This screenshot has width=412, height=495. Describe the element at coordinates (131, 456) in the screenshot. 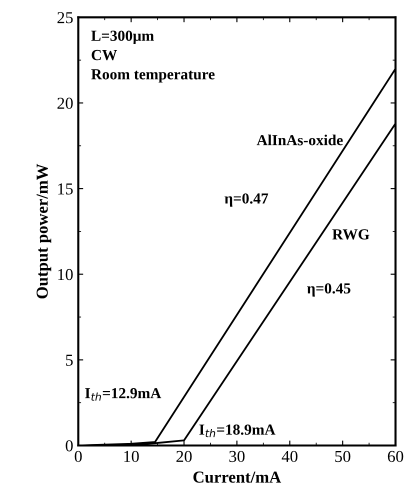

I see `x-tick-label: 10` at that location.